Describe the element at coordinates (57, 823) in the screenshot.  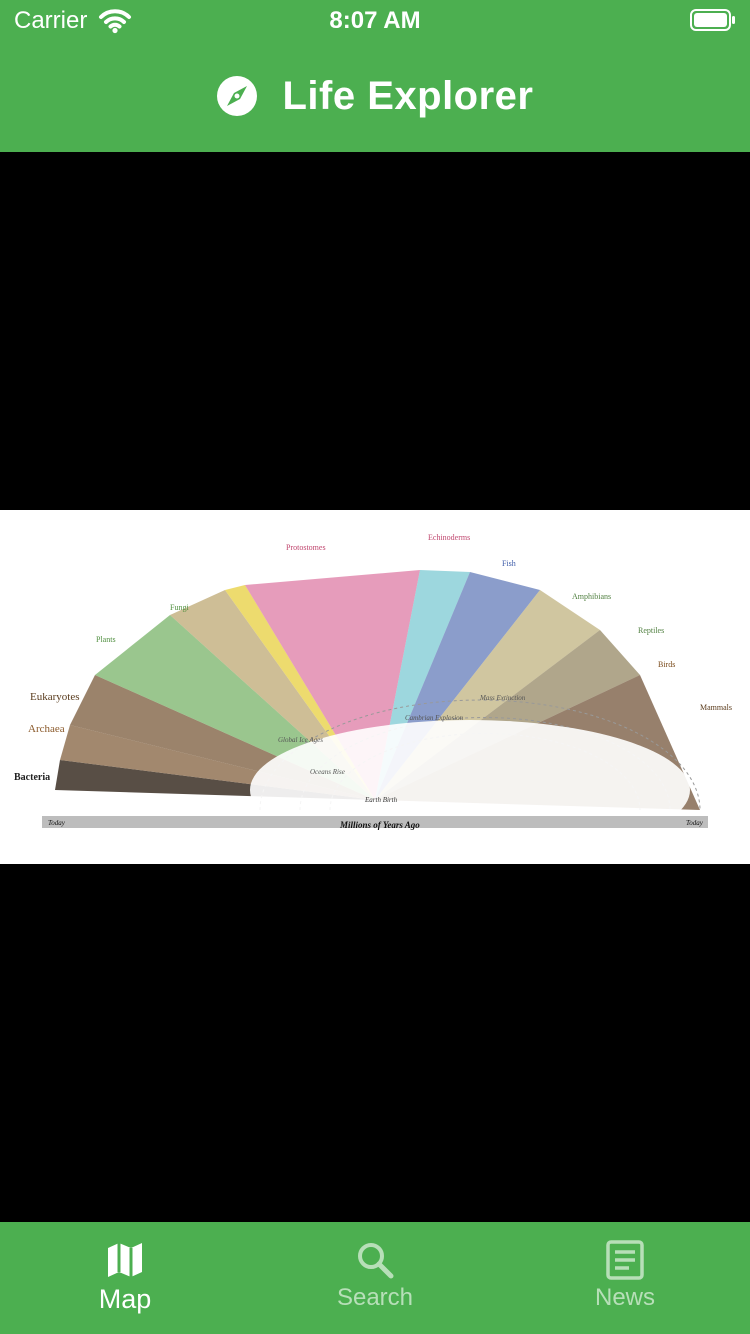
I see `label-today-left: Today` at that location.